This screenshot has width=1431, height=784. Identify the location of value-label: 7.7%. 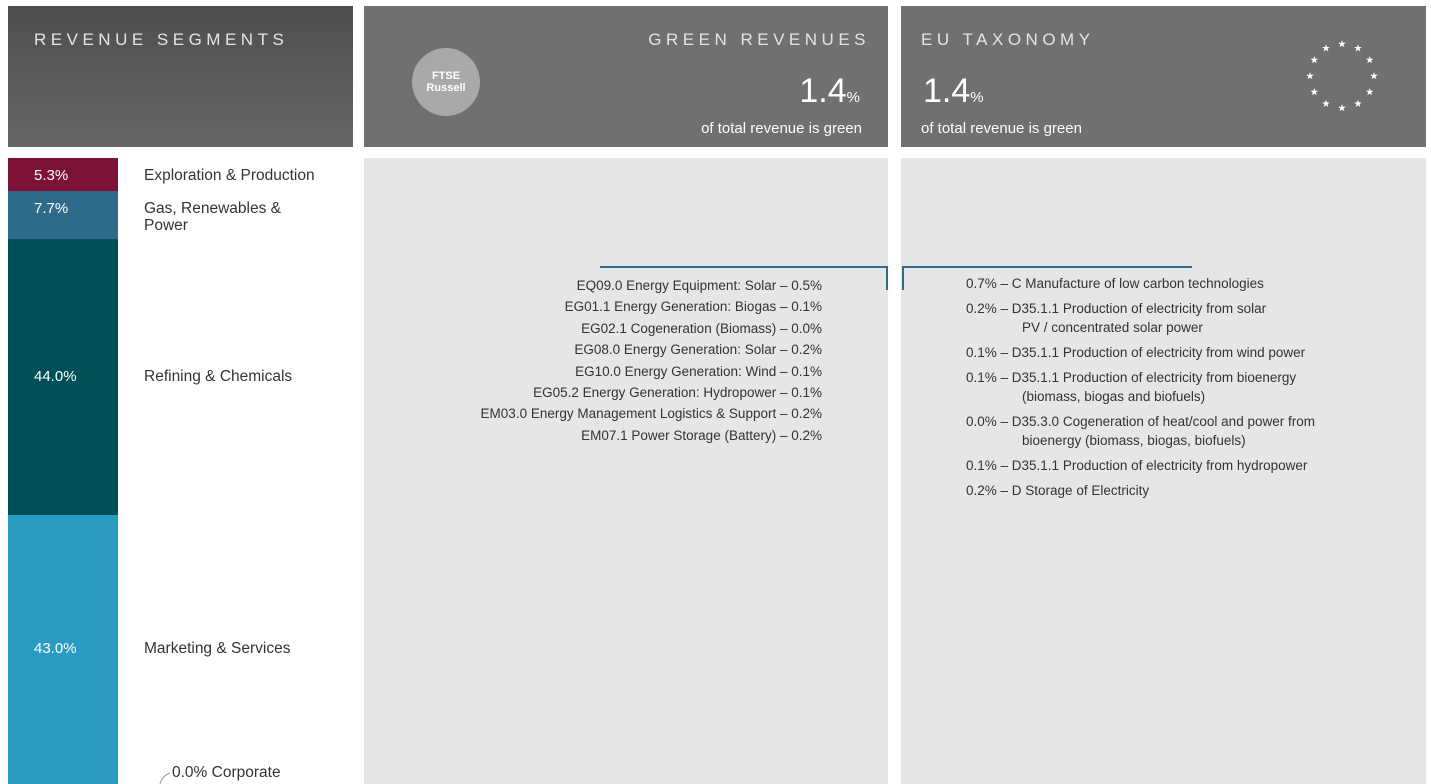
(51, 209).